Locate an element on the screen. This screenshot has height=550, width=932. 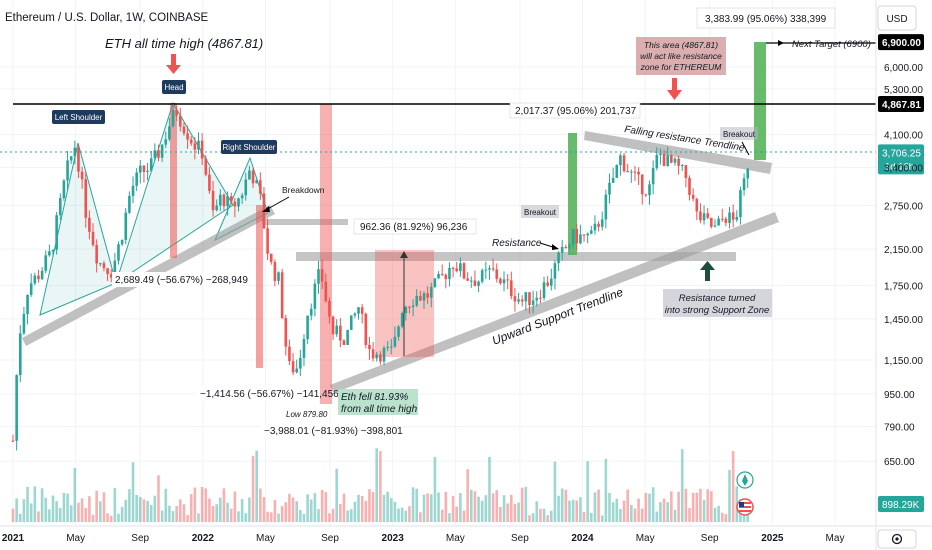
measure-head-drop is located at coordinates (173, 180).